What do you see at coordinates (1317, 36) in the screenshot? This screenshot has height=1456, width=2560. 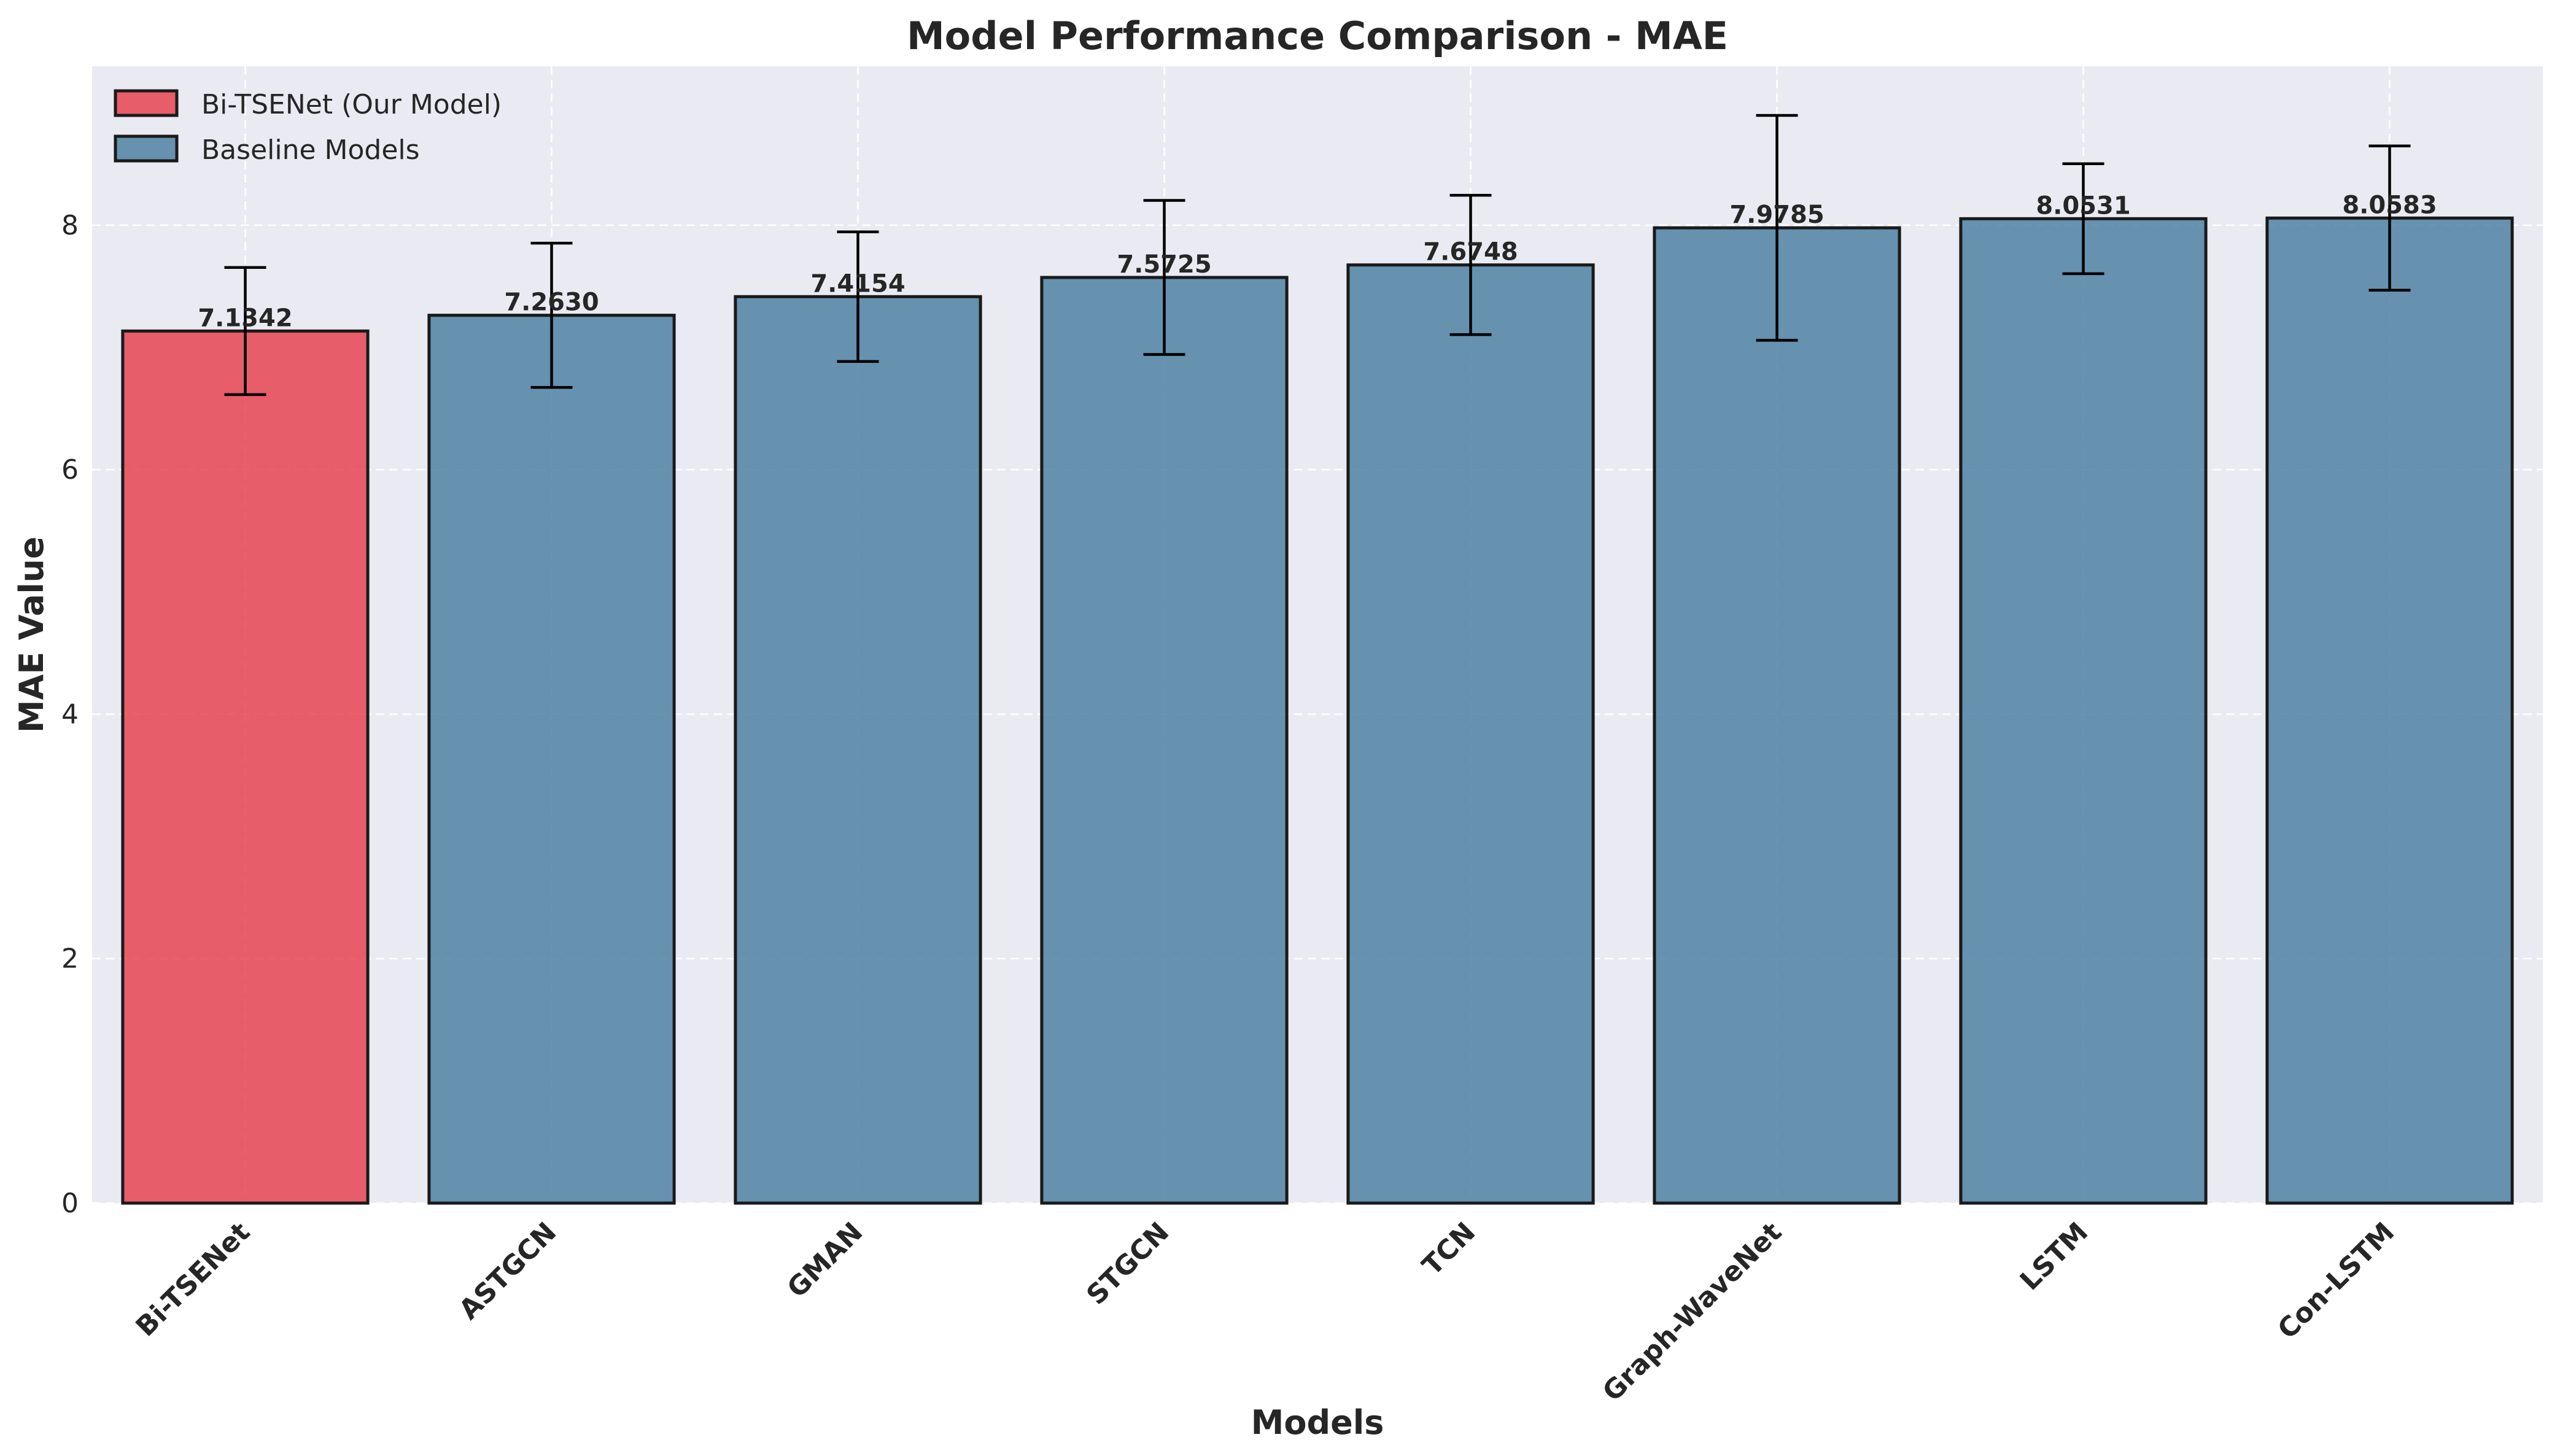 I see `chart-title: Model Performance Comparison - MAE` at bounding box center [1317, 36].